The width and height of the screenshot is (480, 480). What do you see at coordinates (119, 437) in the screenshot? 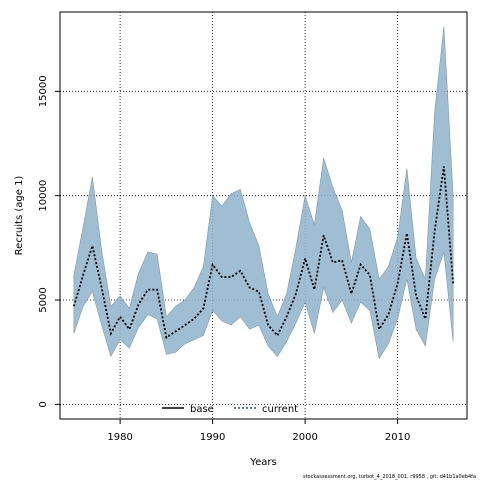
I see `x-tick-label: 1980` at bounding box center [119, 437].